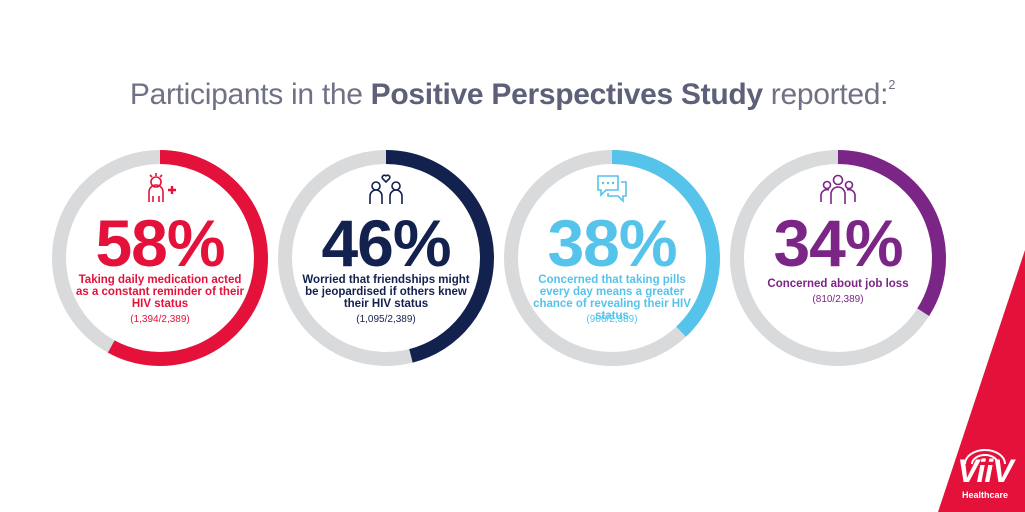 This screenshot has height=512, width=1025. What do you see at coordinates (612, 319) in the screenshot?
I see `stat-fraction: (906/2,389)` at bounding box center [612, 319].